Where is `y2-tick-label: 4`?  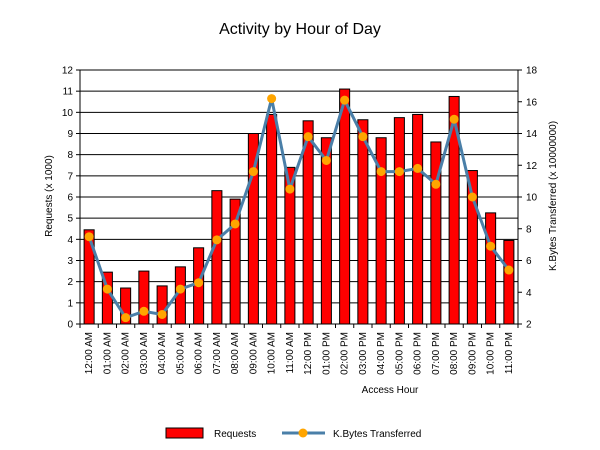
y2-tick-label: 4 is located at coordinates (529, 293).